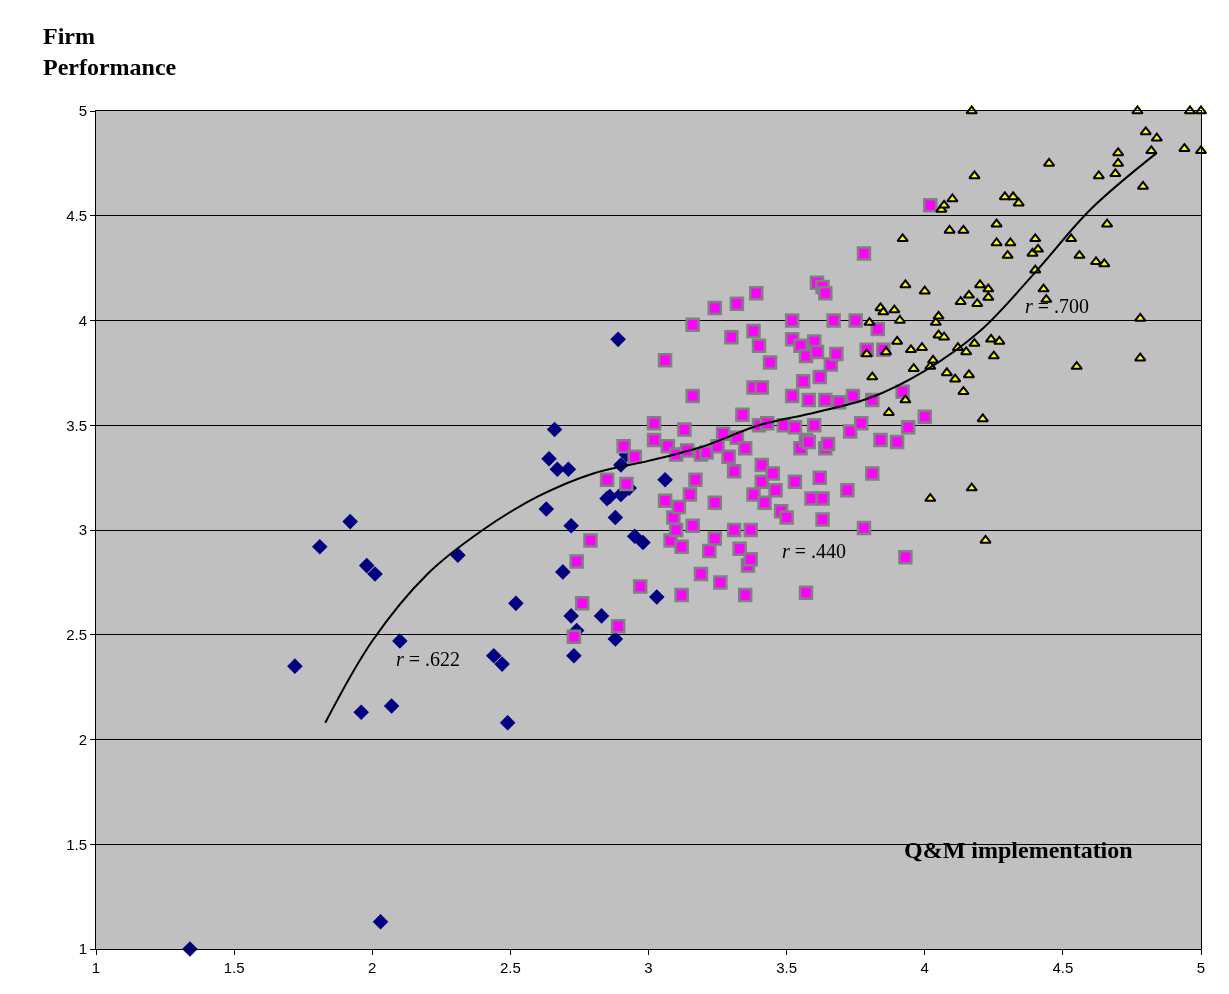  Describe the element at coordinates (1201, 967) in the screenshot. I see `x-tick-label: 5` at that location.